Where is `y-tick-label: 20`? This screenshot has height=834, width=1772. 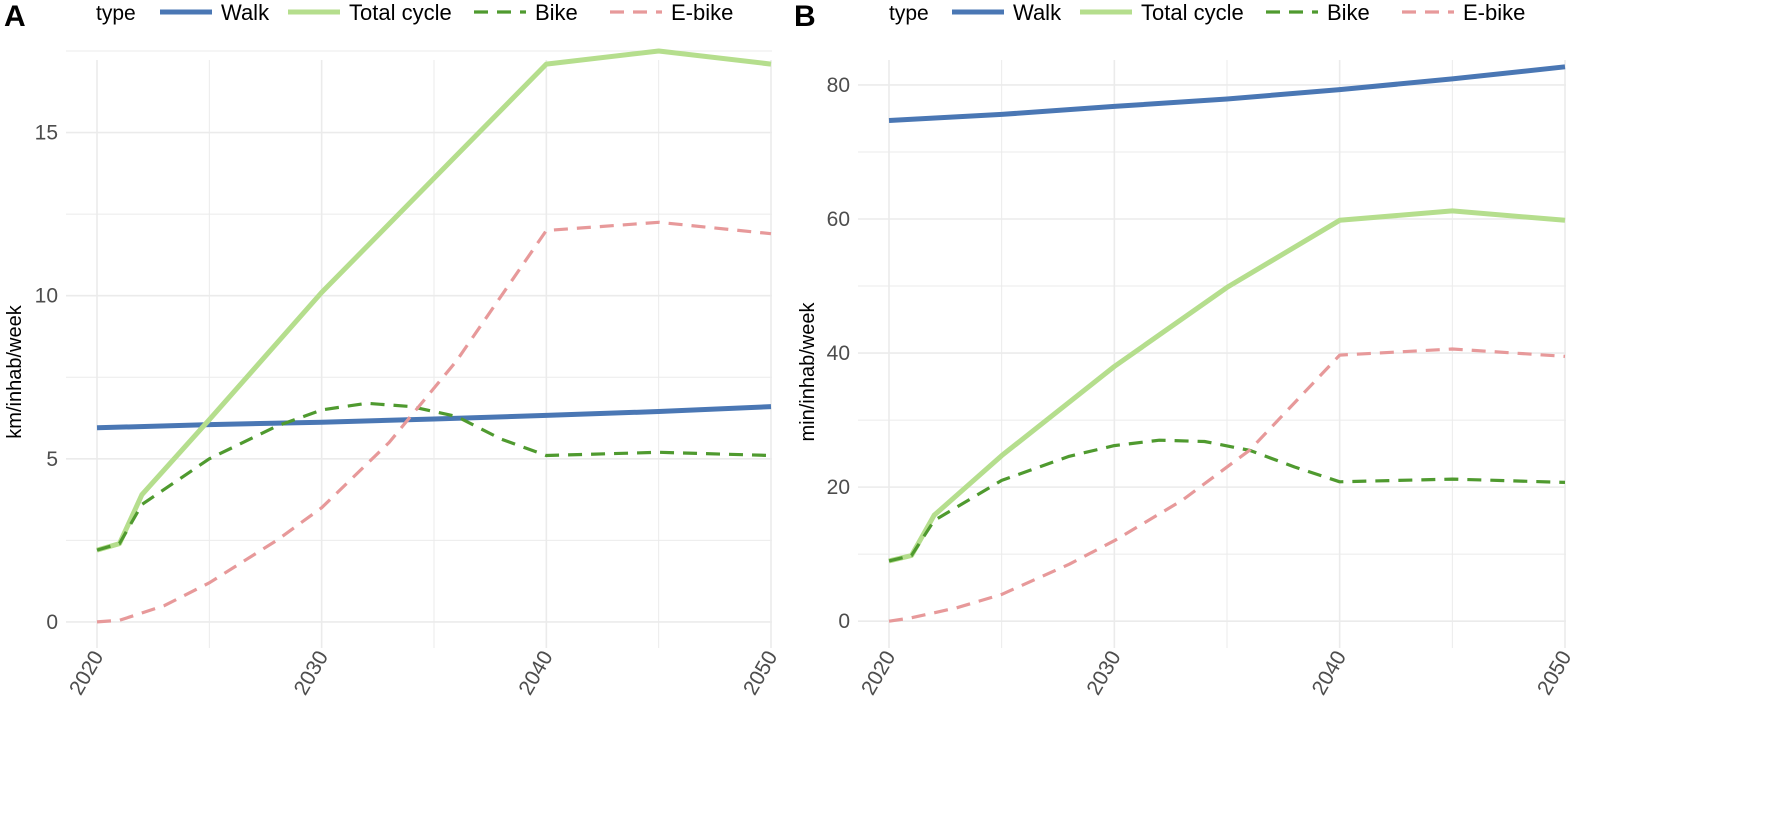
y-tick-label: 20 is located at coordinates (838, 487).